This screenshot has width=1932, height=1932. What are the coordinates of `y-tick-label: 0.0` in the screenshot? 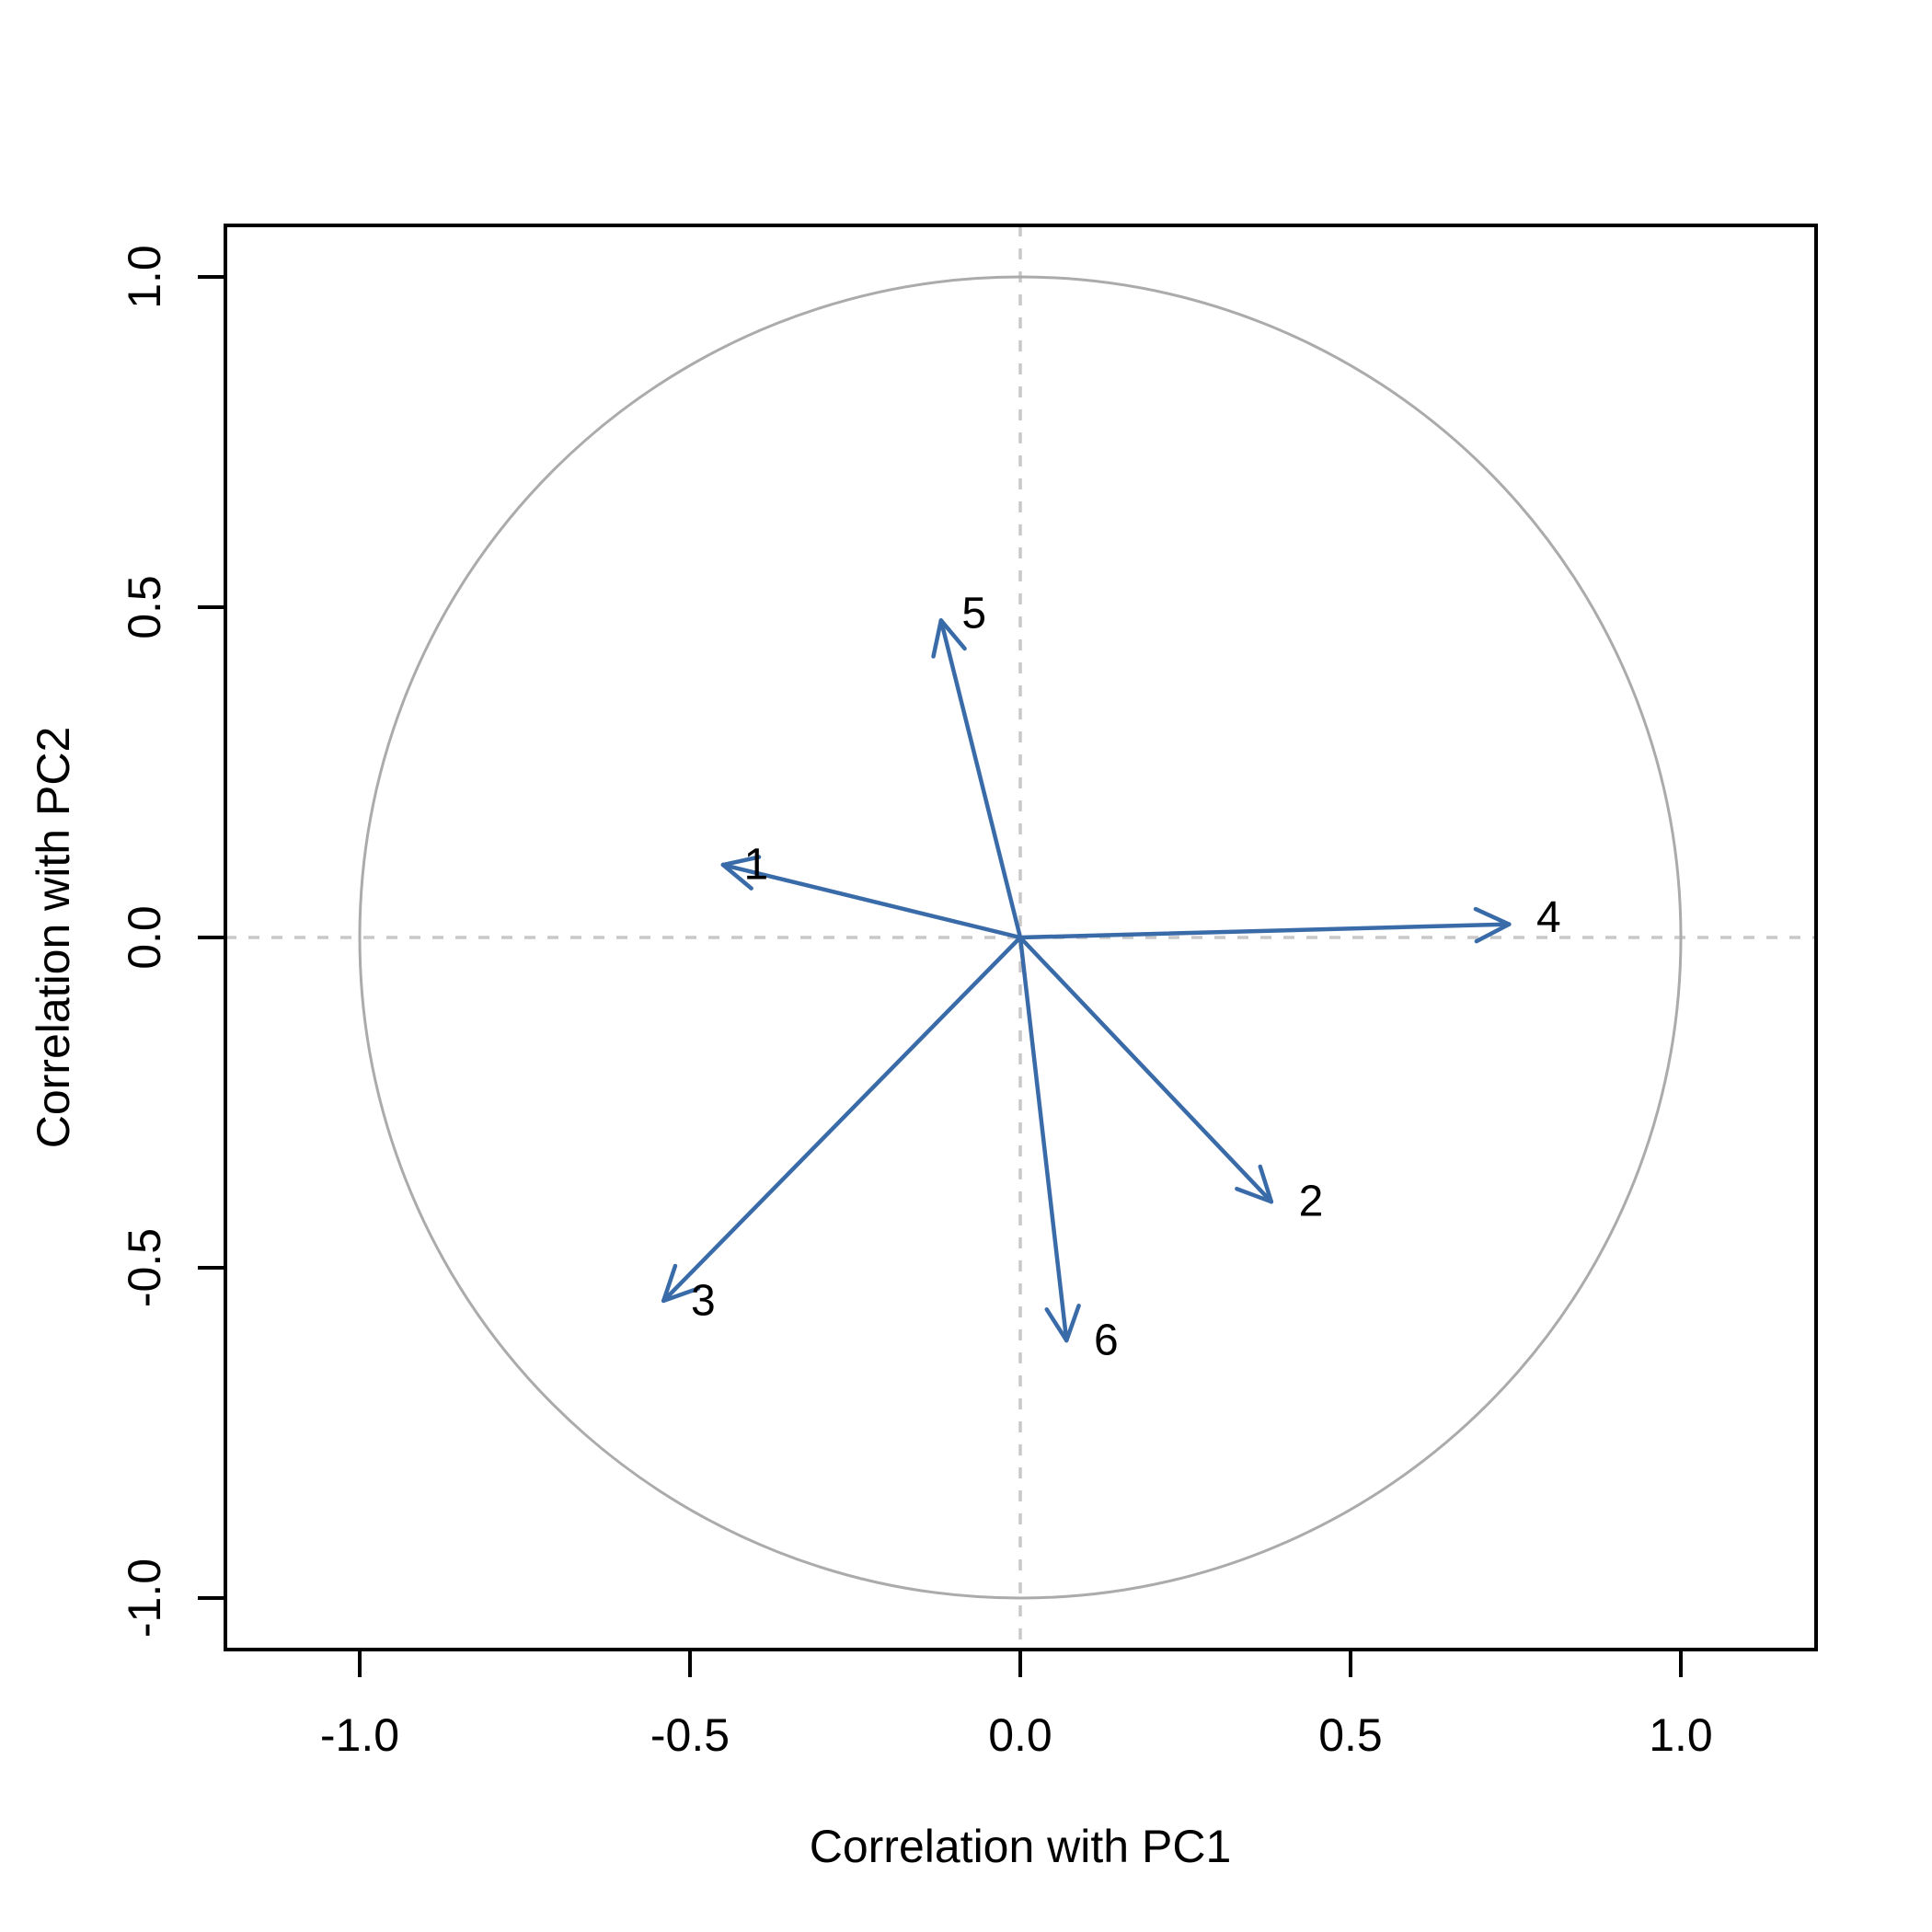 It's located at (144, 937).